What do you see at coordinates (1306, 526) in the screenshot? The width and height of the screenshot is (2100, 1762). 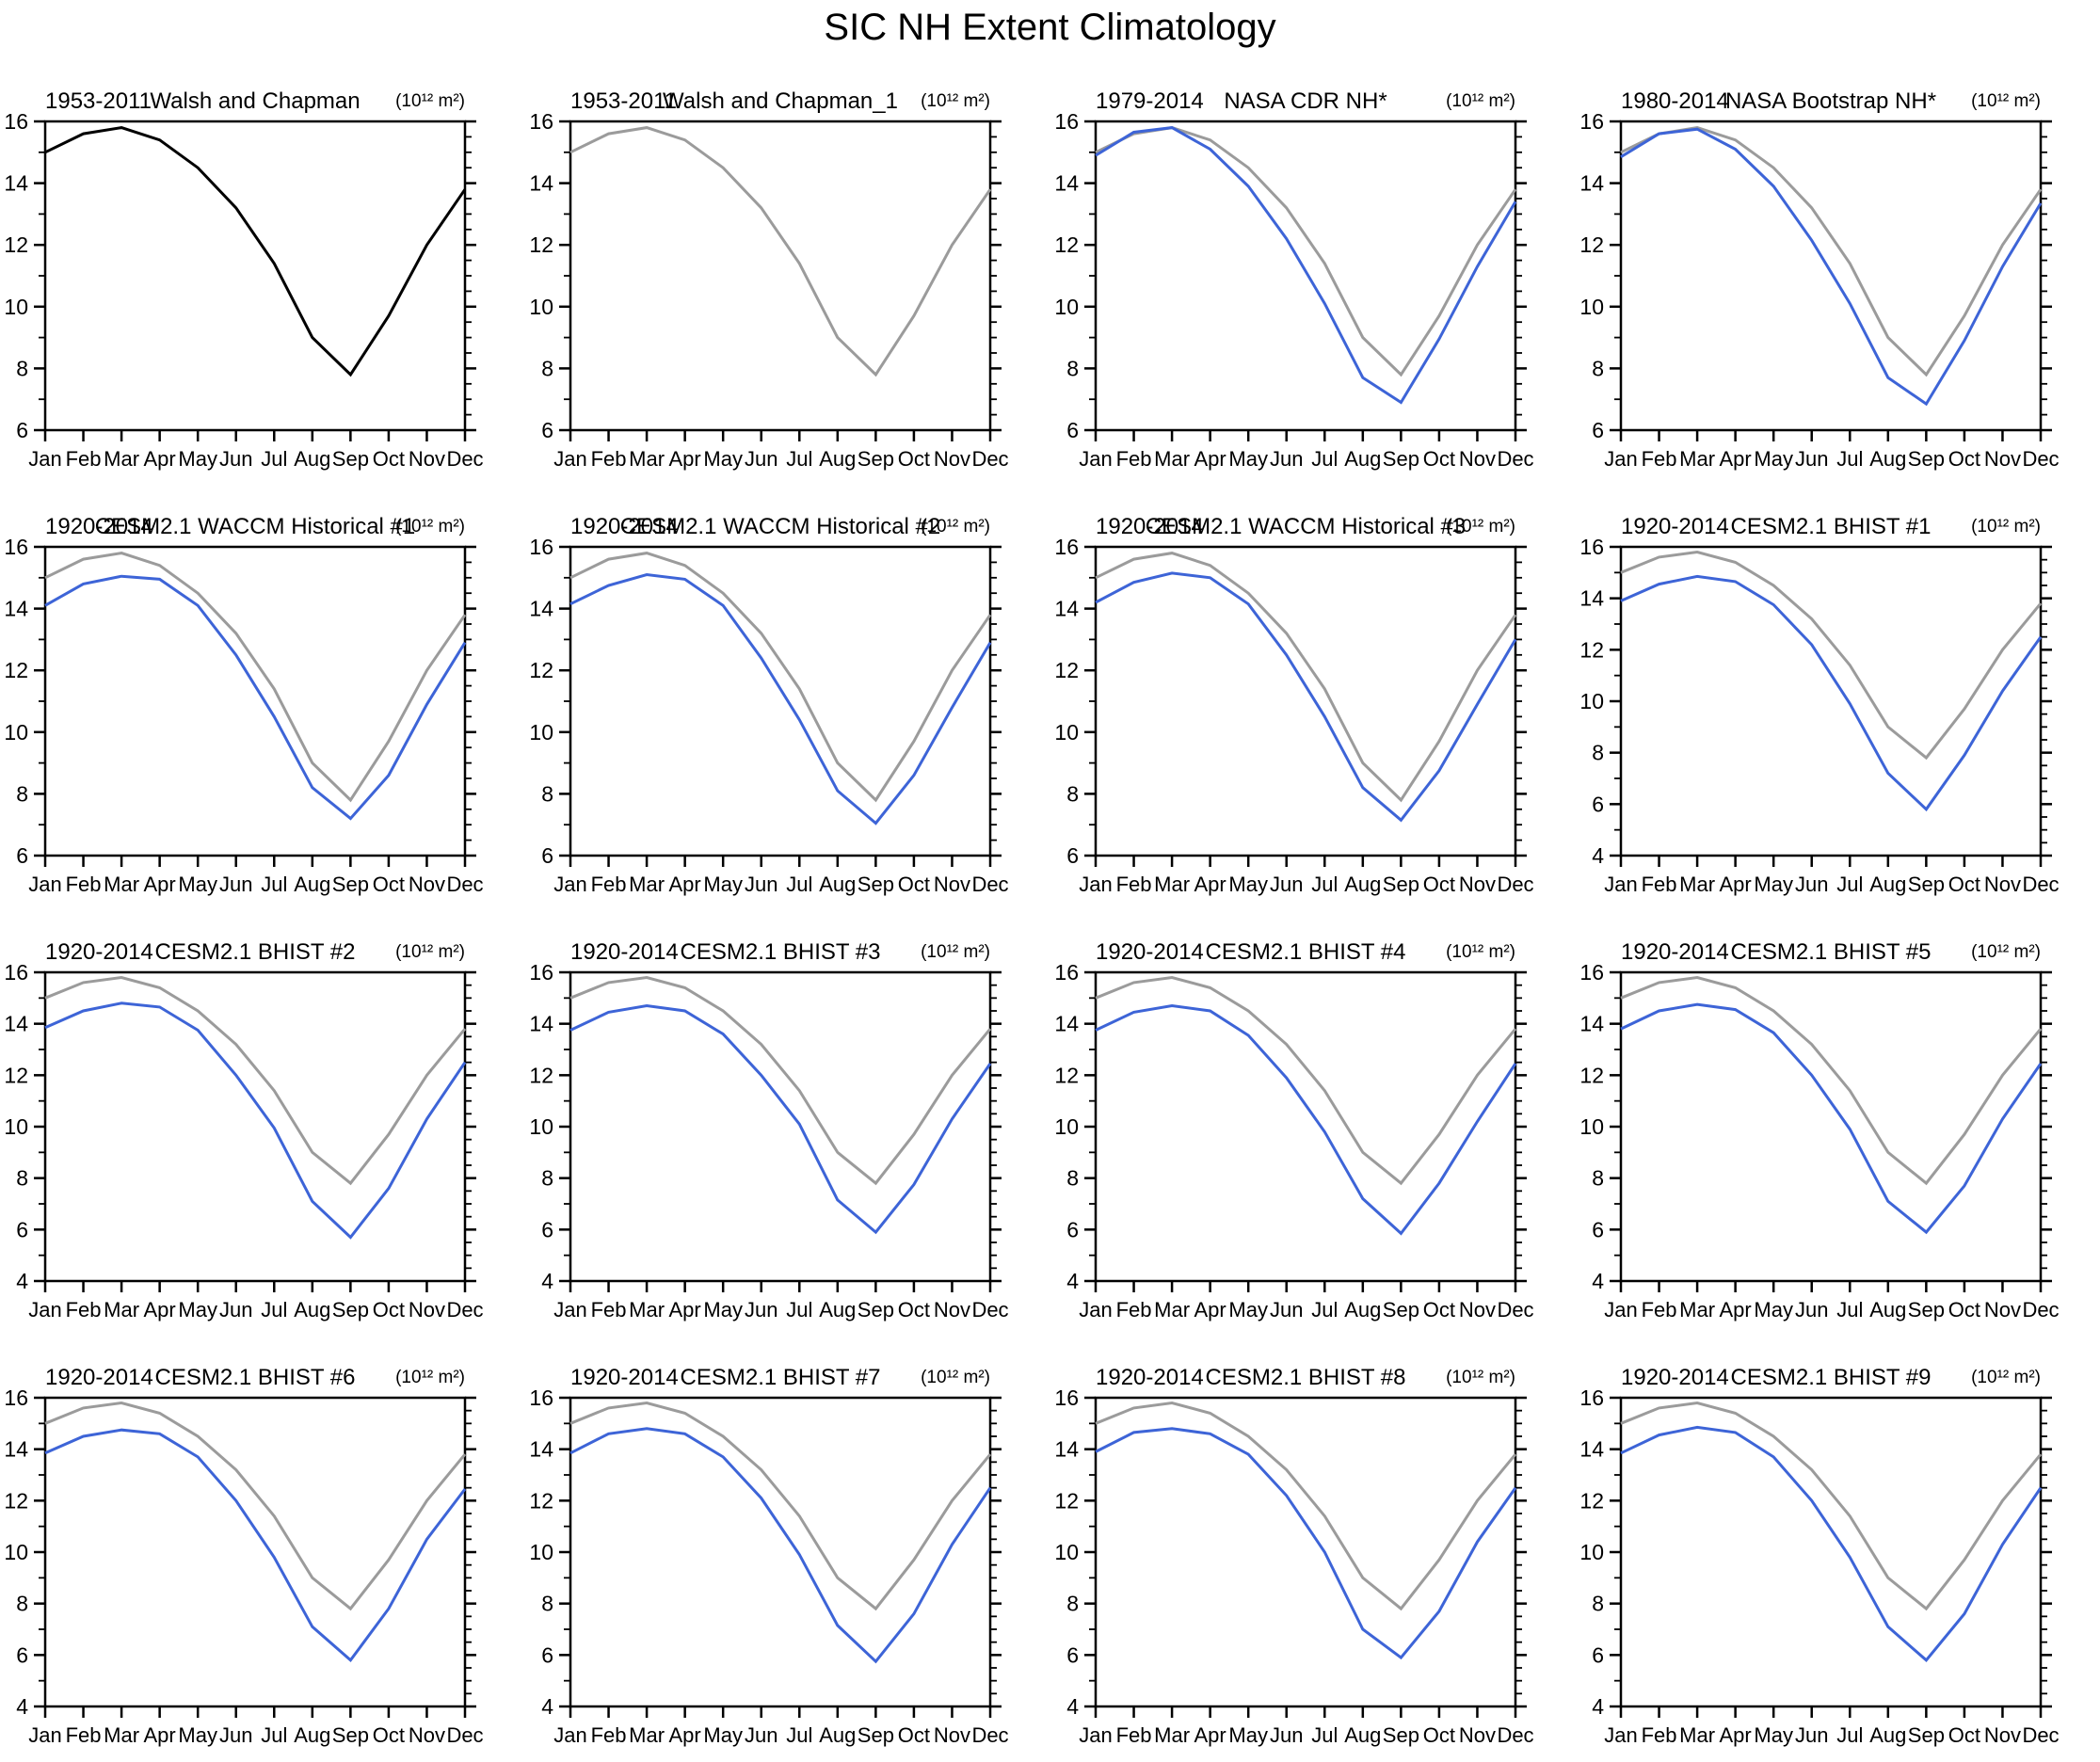 I see `panel-title: CESM2.1 WACCM Historical #3` at bounding box center [1306, 526].